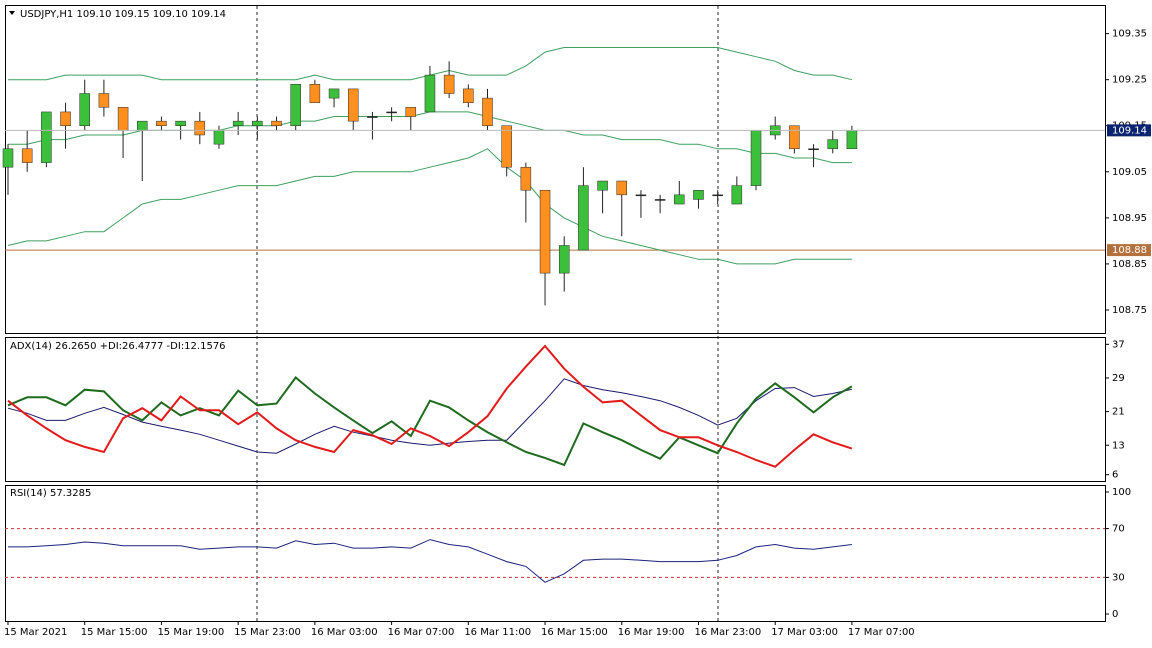 The width and height of the screenshot is (1152, 648). Describe the element at coordinates (1121, 492) in the screenshot. I see `y-tick-label: 100` at that location.